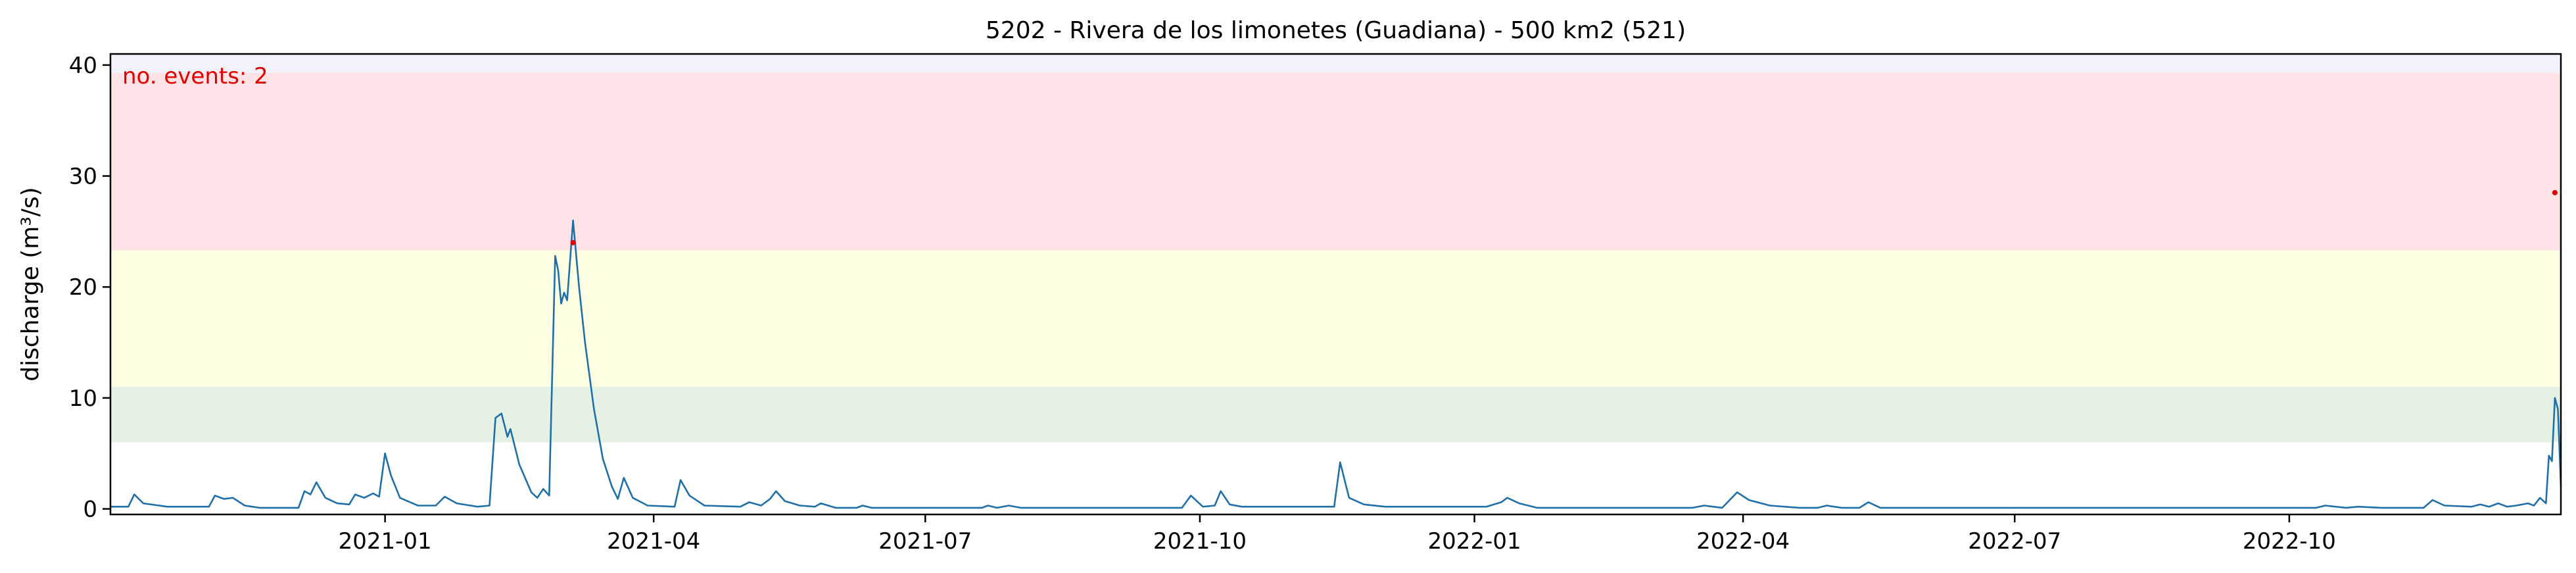 The image size is (2576, 573). What do you see at coordinates (1200, 541) in the screenshot?
I see `x-tick-label-3: 2021-10` at bounding box center [1200, 541].